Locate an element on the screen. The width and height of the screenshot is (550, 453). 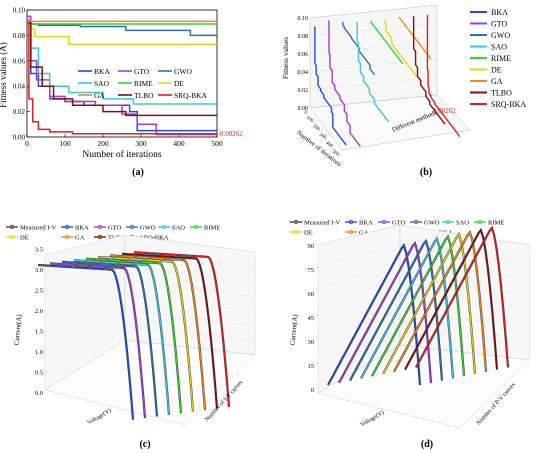
curve-srq-bka is located at coordinates (462, 297).